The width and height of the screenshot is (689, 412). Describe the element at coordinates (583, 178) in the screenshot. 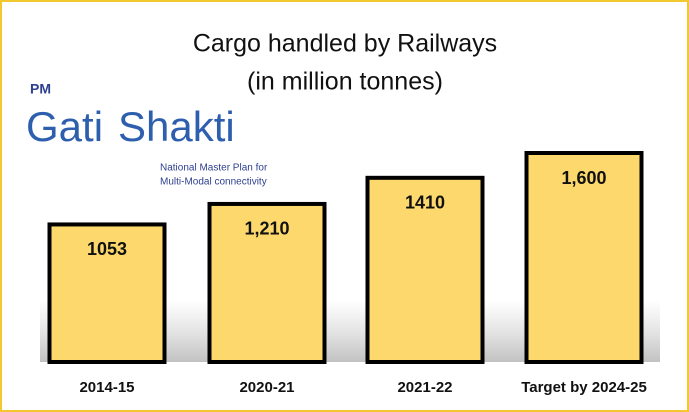

I see `value-label: 1,600` at that location.